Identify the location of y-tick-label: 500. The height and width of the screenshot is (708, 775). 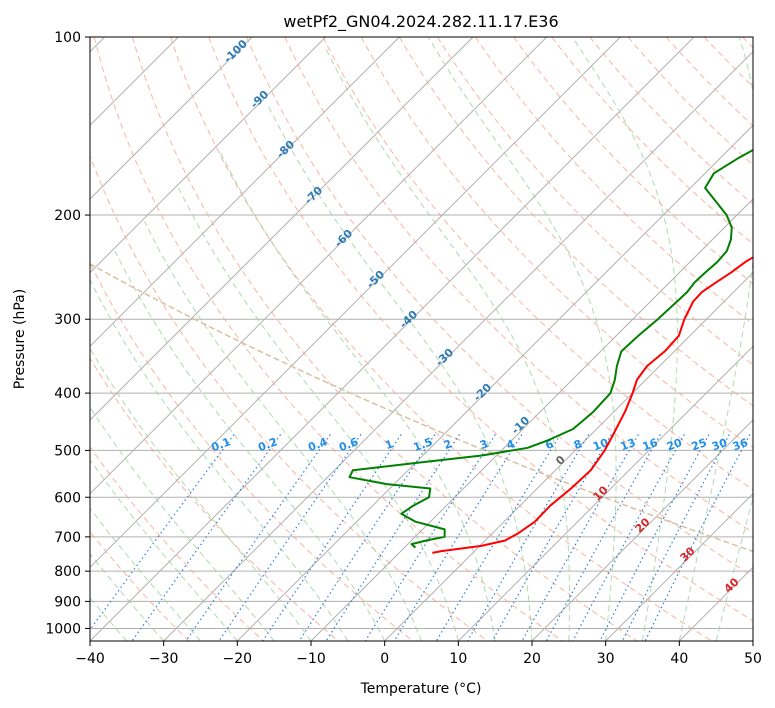
(67, 451).